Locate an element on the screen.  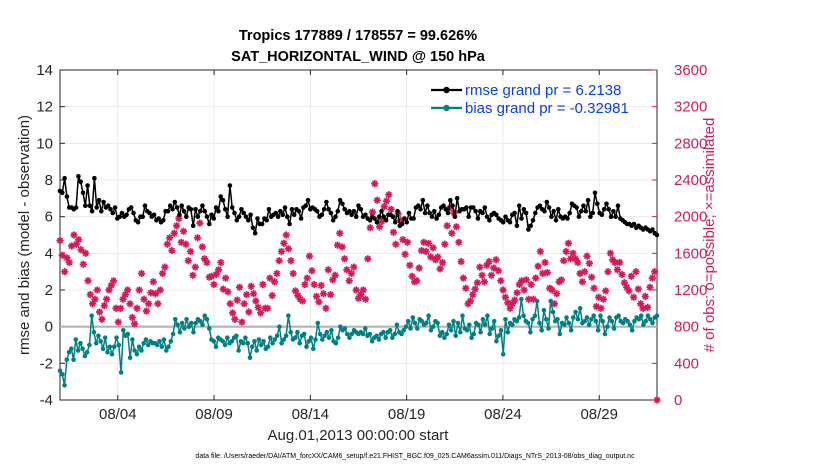
y2-tick-label: 0 is located at coordinates (678, 400).